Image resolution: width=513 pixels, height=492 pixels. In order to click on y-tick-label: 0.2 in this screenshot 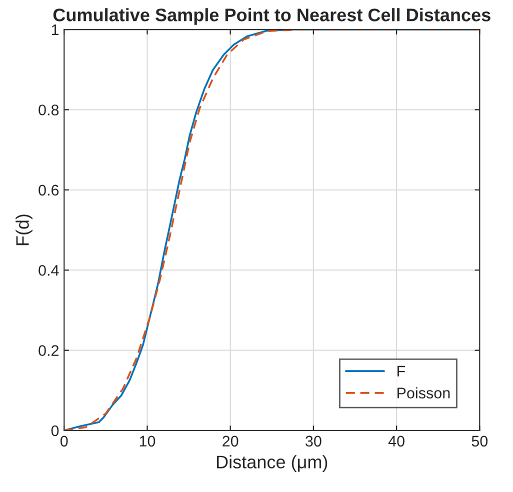, I will do `click(48, 350)`.